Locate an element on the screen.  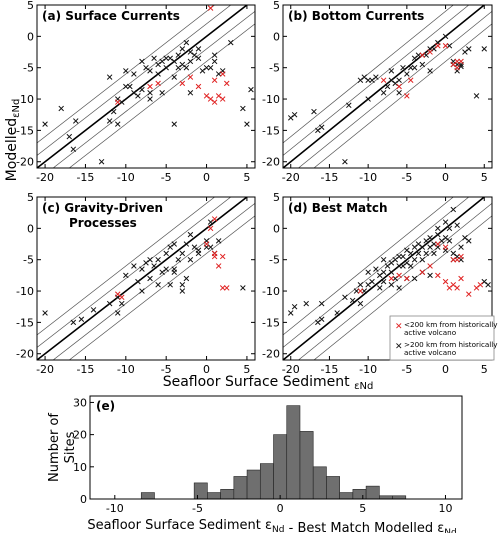
shared-ylabel-text: Modelled is located at coordinates (12, 149).